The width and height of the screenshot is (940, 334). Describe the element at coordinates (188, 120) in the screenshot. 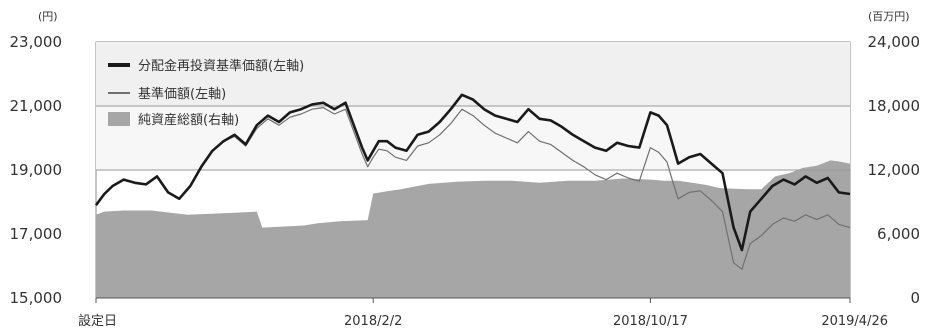

I see `legend-label-net-assets: 純資産総額(右軸)` at that location.